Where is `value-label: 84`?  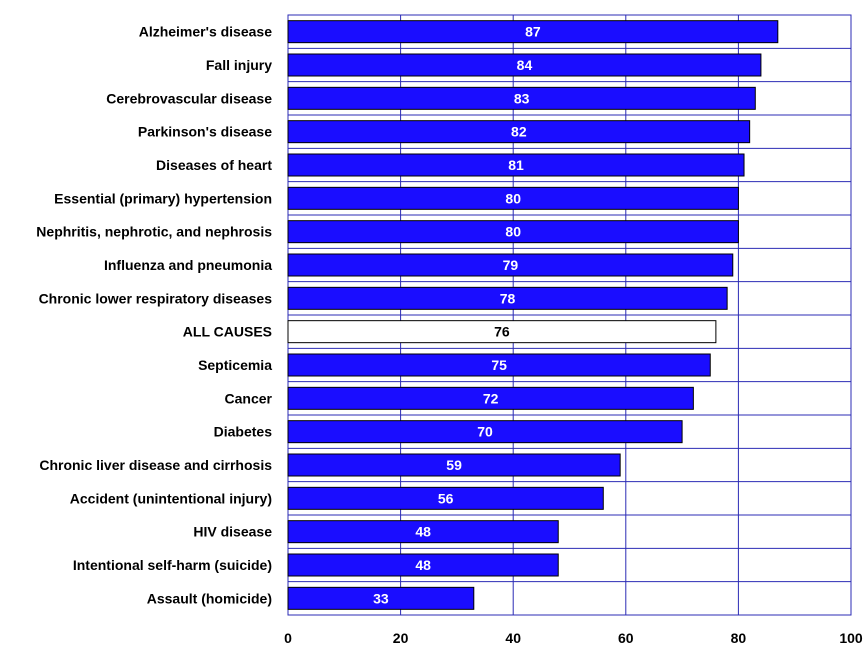
value-label: 84 is located at coordinates (525, 65).